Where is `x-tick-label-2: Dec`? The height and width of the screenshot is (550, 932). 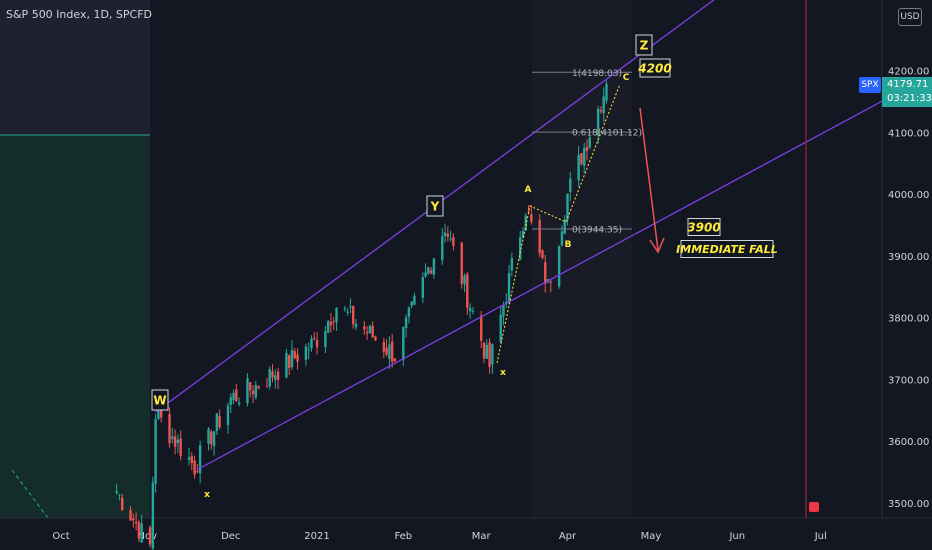 x-tick-label-2: Dec is located at coordinates (230, 536).